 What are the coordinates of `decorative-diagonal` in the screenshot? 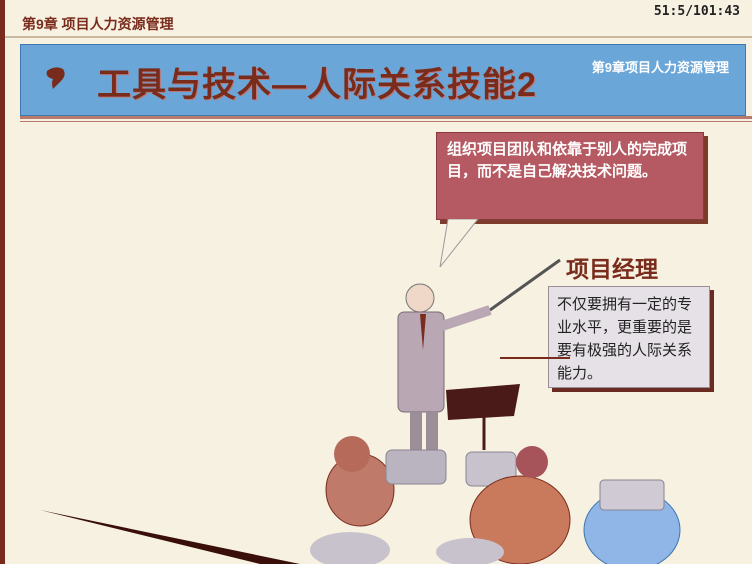 It's located at (170, 537).